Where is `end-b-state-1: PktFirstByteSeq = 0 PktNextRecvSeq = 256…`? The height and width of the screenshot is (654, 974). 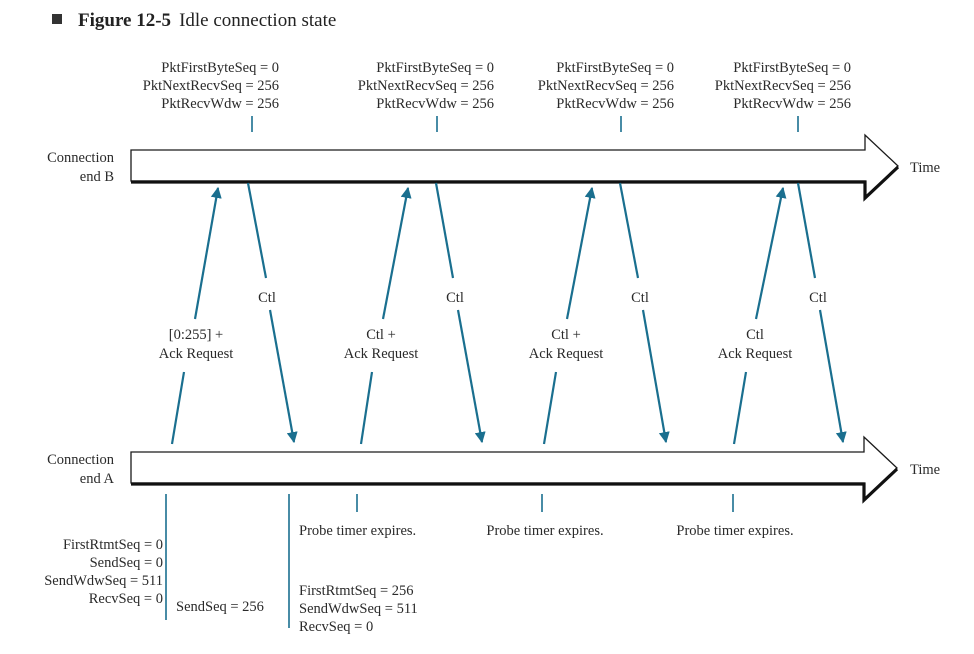
end-b-state-1: PktFirstByteSeq = 0 PktNextRecvSeq = 256… is located at coordinates (211, 96).